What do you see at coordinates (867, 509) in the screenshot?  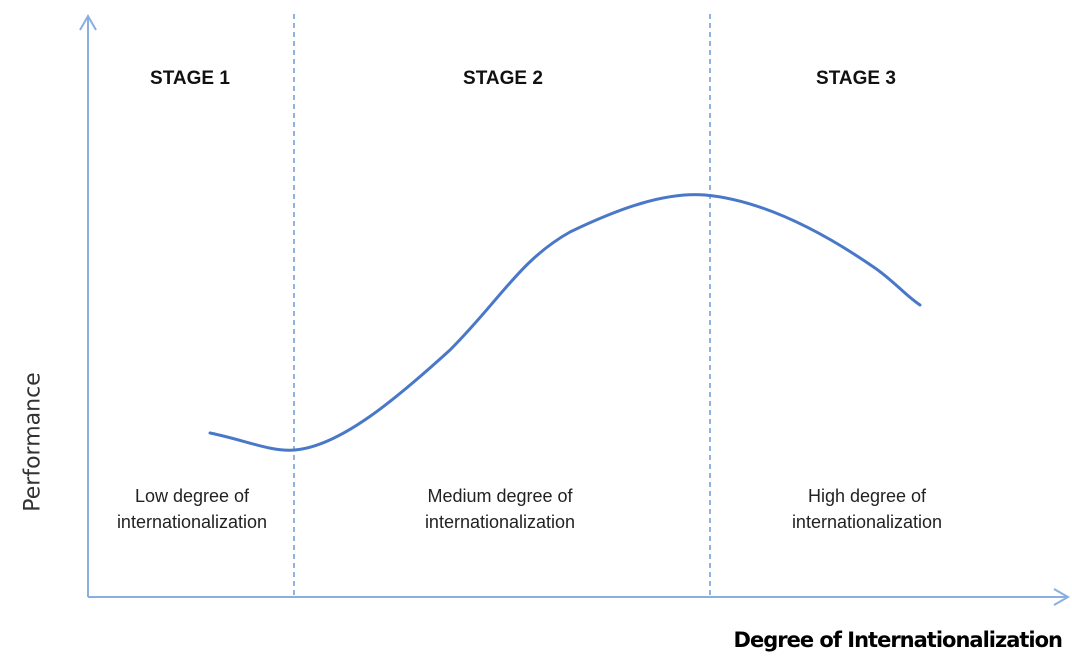 I see `stage-3-description: High degree of internationalization` at bounding box center [867, 509].